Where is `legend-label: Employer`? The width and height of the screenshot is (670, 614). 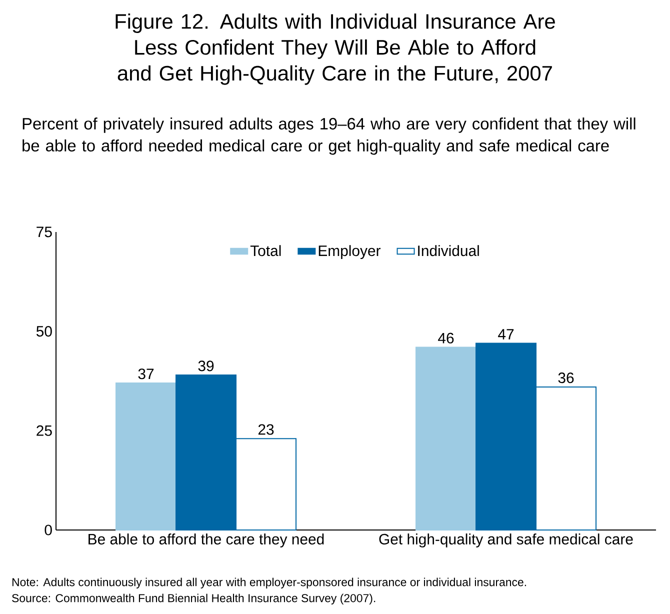
legend-label: Employer is located at coordinates (349, 252).